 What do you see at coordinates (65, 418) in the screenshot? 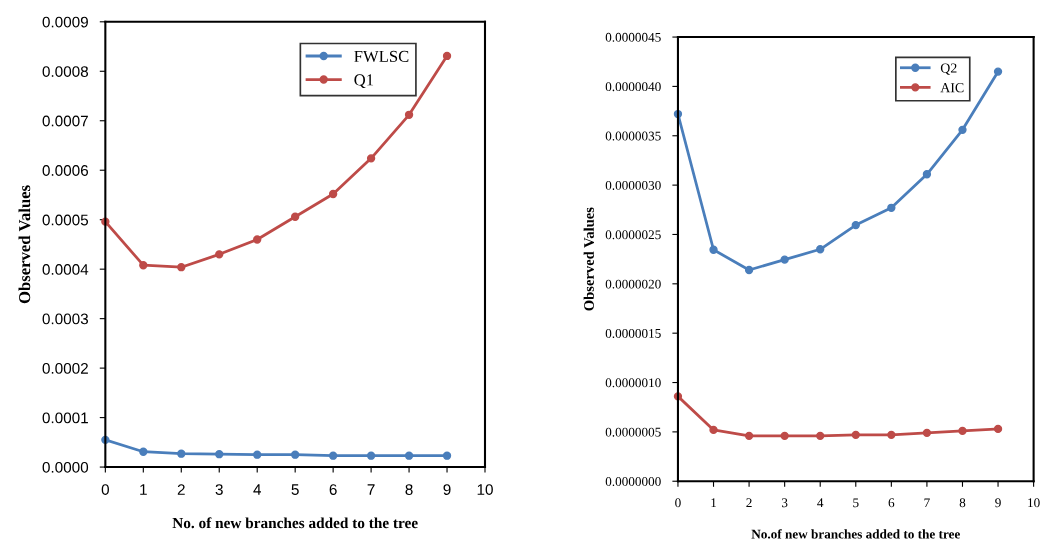
I see `y-tick-label: 0.0001` at bounding box center [65, 418].